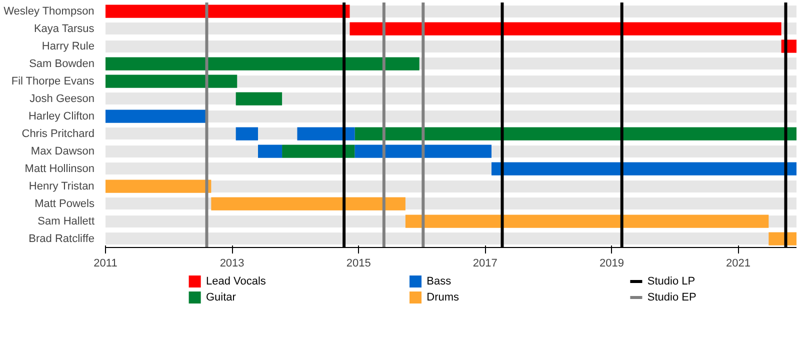 The width and height of the screenshot is (800, 345). Describe the element at coordinates (66, 221) in the screenshot. I see `y-tick-label: Sam Hallett` at that location.